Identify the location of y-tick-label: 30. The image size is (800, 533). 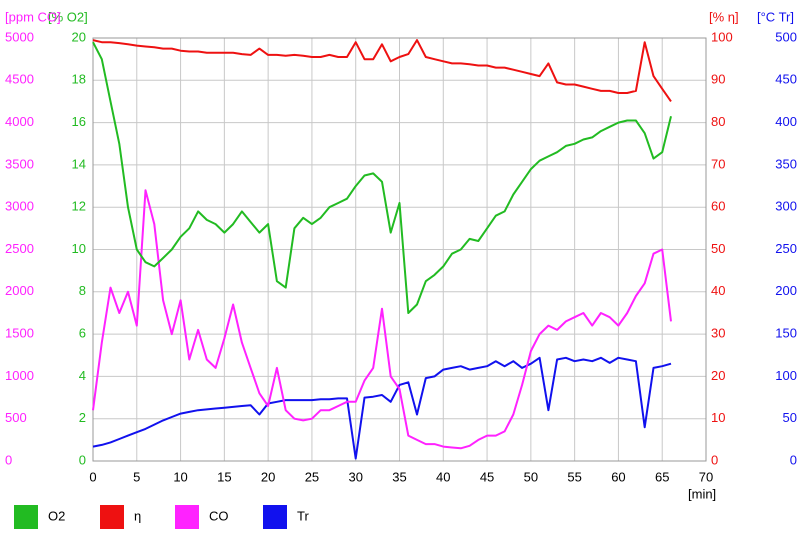
(718, 333).